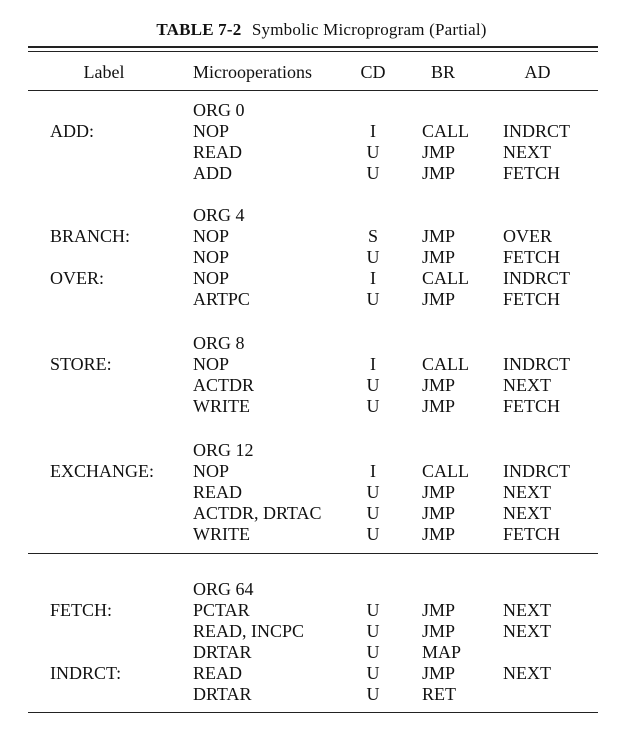 The image size is (643, 735). I want to click on cell-microoperations: ACTDR, so click(224, 385).